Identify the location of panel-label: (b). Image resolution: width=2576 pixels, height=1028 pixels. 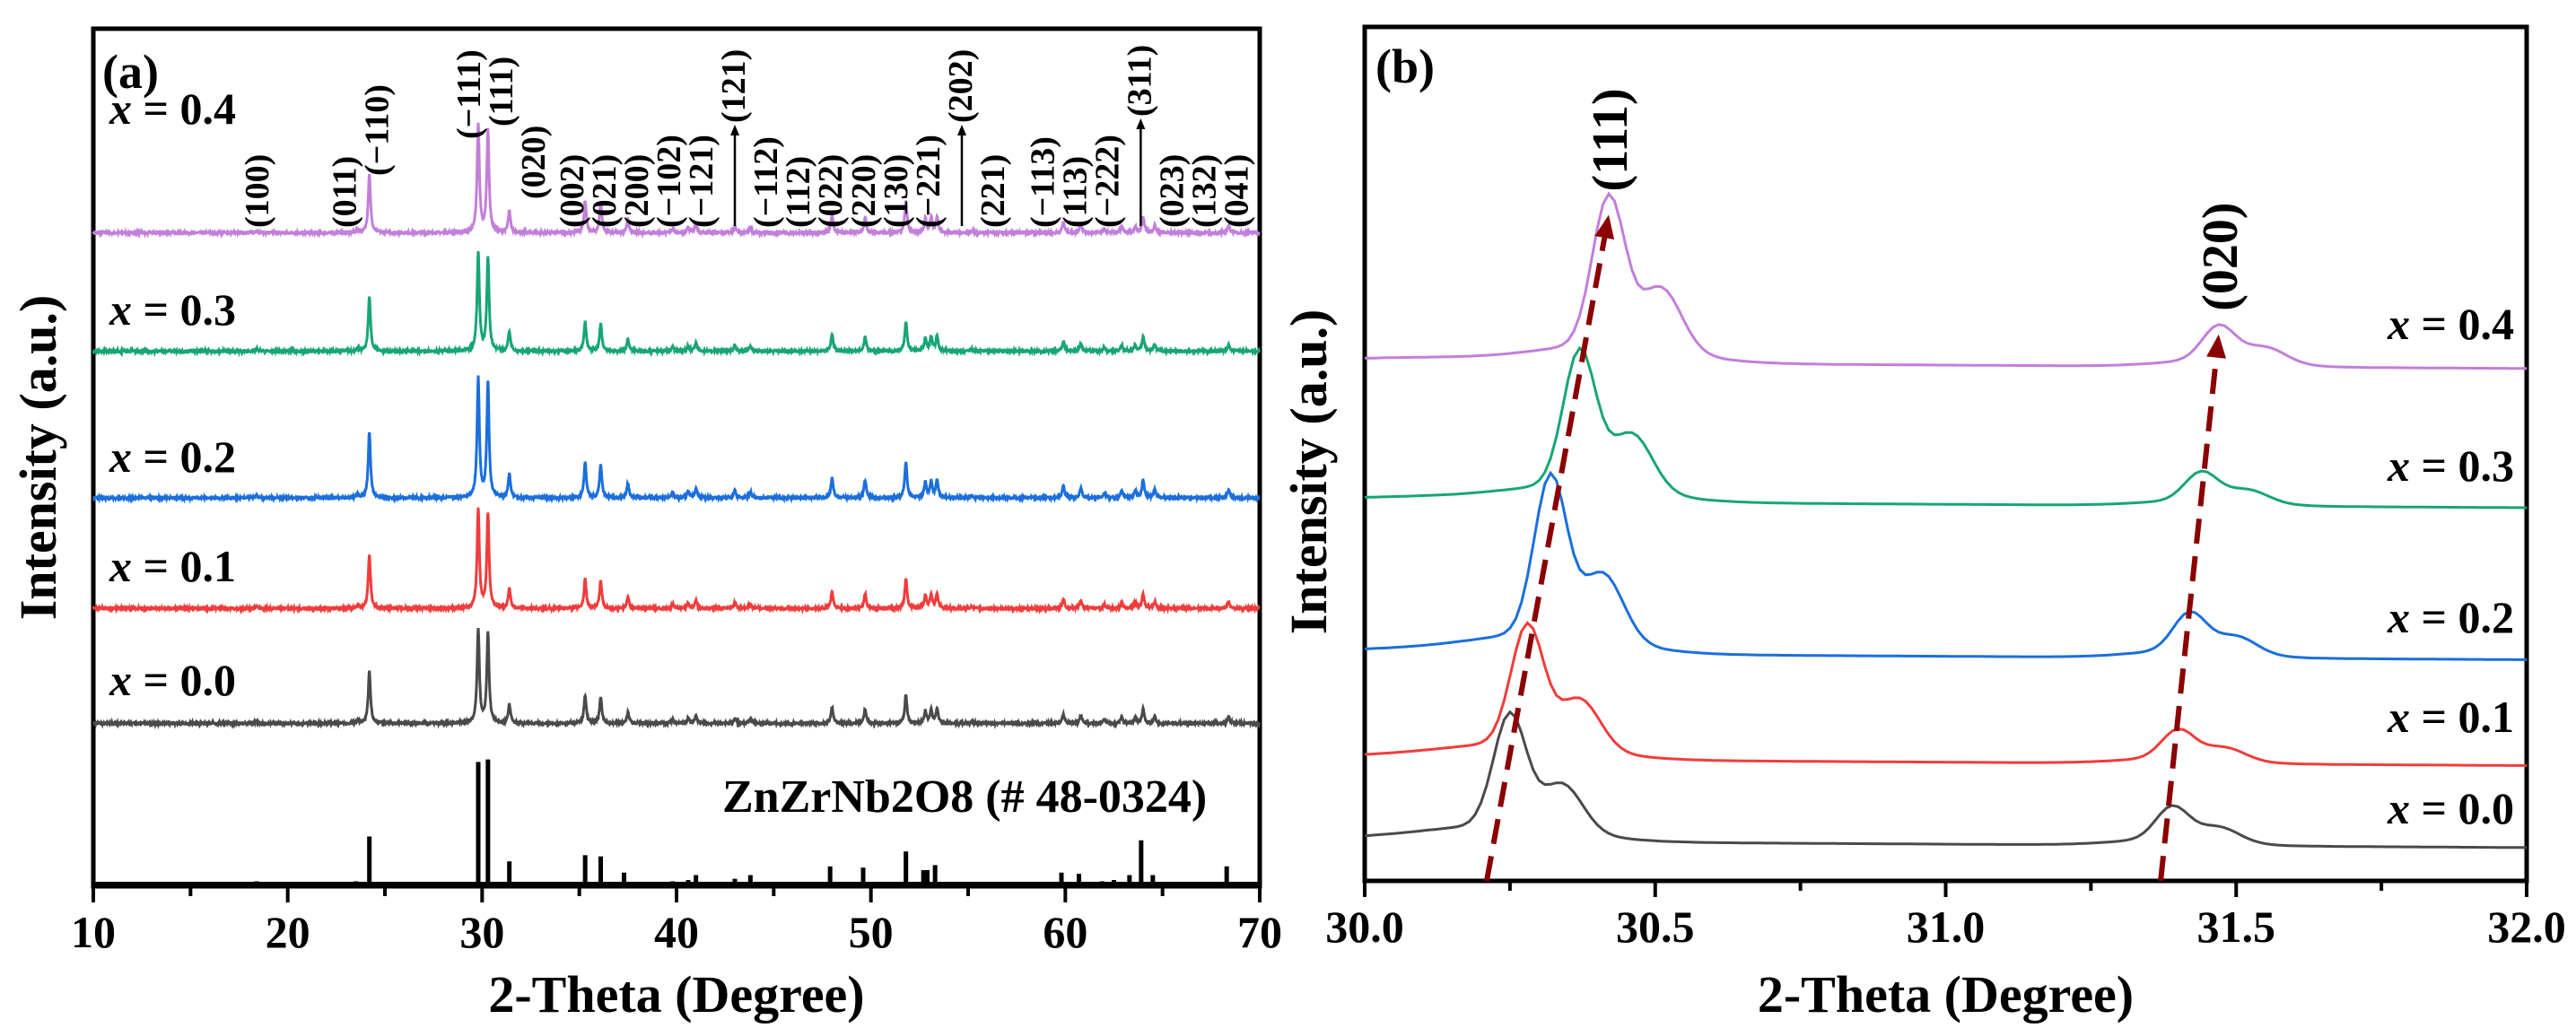
(1405, 66).